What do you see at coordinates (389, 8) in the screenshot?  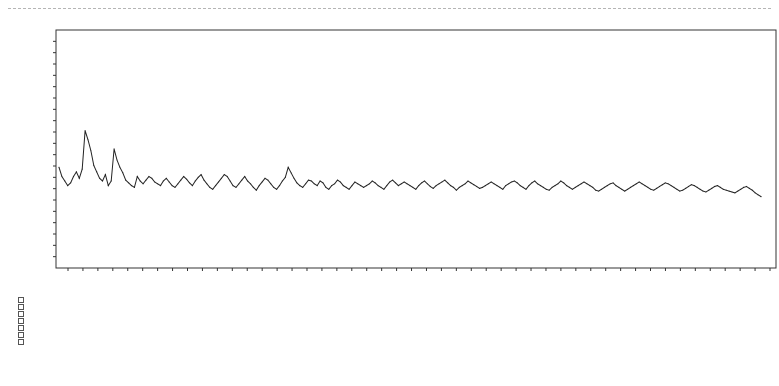 I see `top-rule` at bounding box center [389, 8].